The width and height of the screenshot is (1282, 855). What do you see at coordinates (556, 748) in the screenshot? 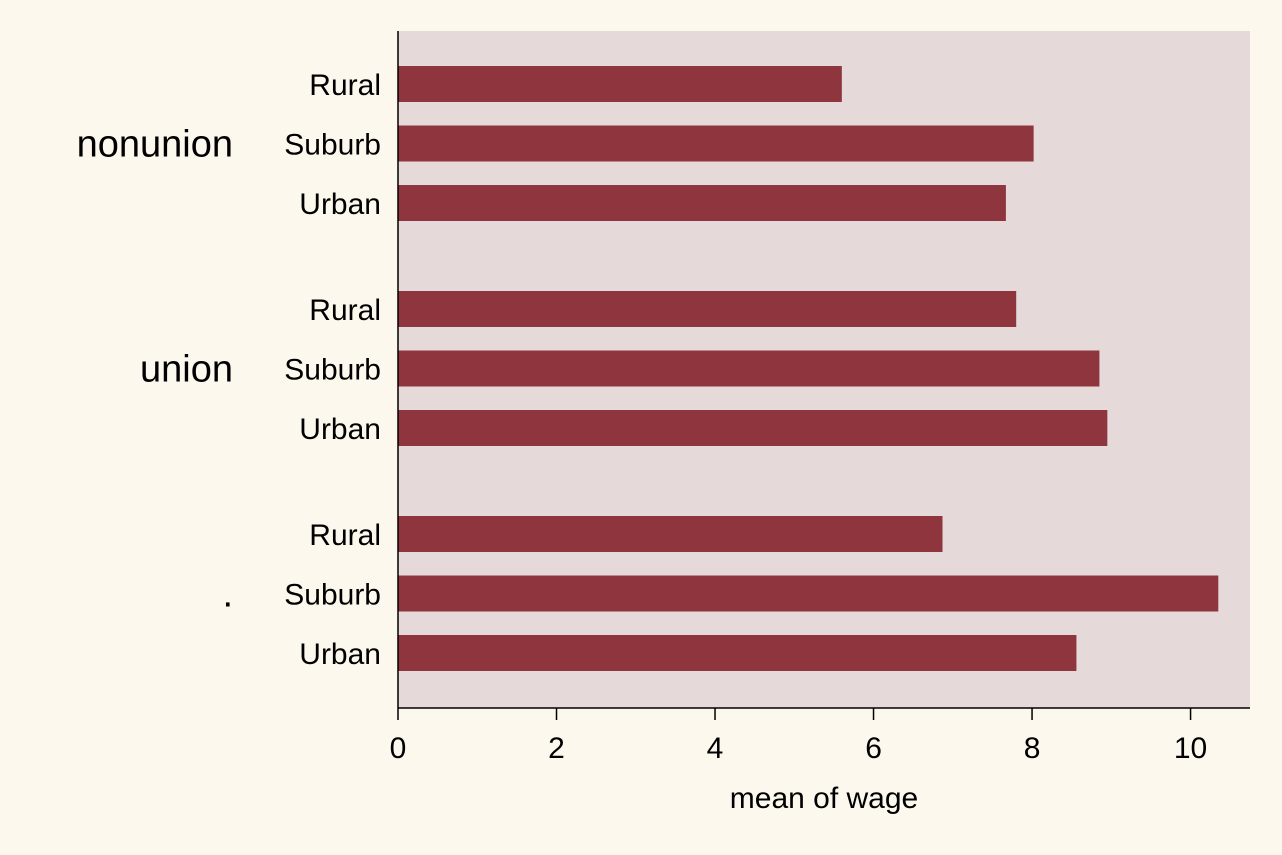
I see `x-tick-label: 2` at bounding box center [556, 748].